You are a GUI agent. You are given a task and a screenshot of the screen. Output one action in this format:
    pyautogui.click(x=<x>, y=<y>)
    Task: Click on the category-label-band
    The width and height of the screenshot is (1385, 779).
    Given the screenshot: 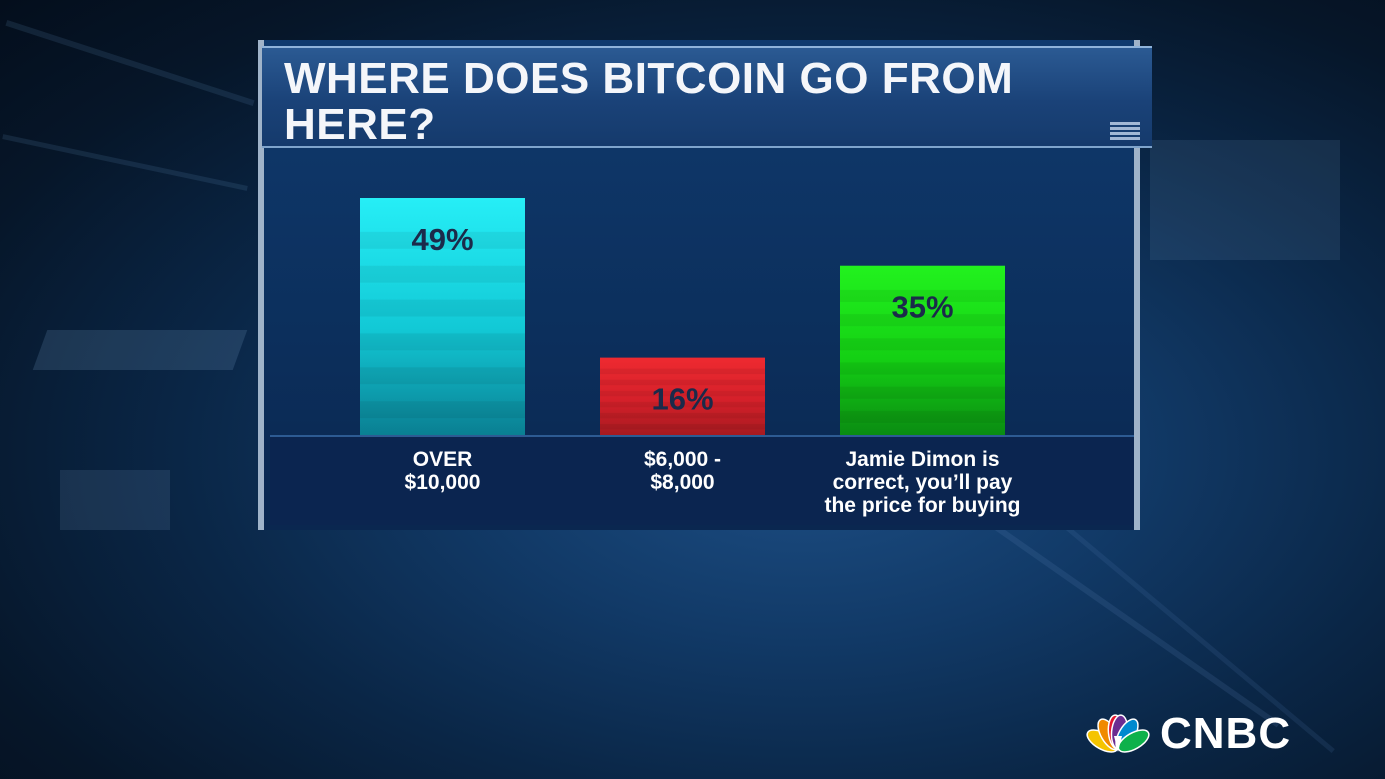 What is the action you would take?
    pyautogui.click(x=702, y=481)
    